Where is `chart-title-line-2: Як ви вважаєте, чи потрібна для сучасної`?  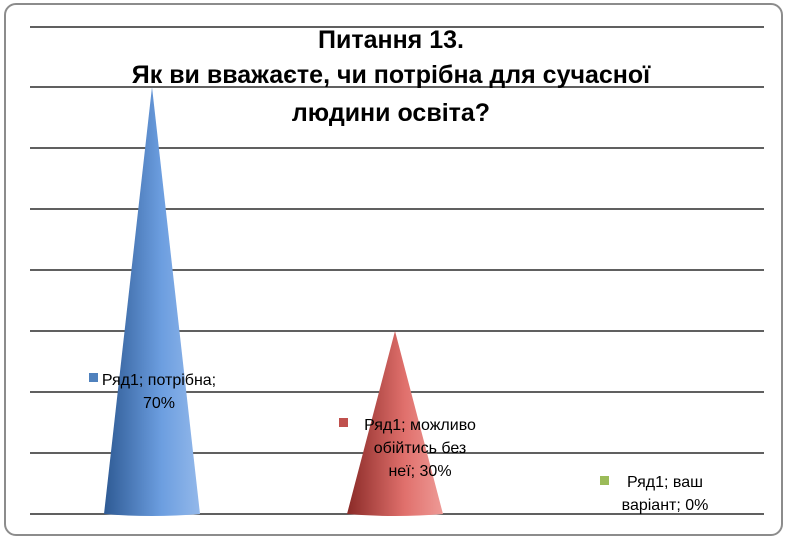
chart-title-line-2: Як ви вважаєте, чи потрібна для сучасної is located at coordinates (391, 75).